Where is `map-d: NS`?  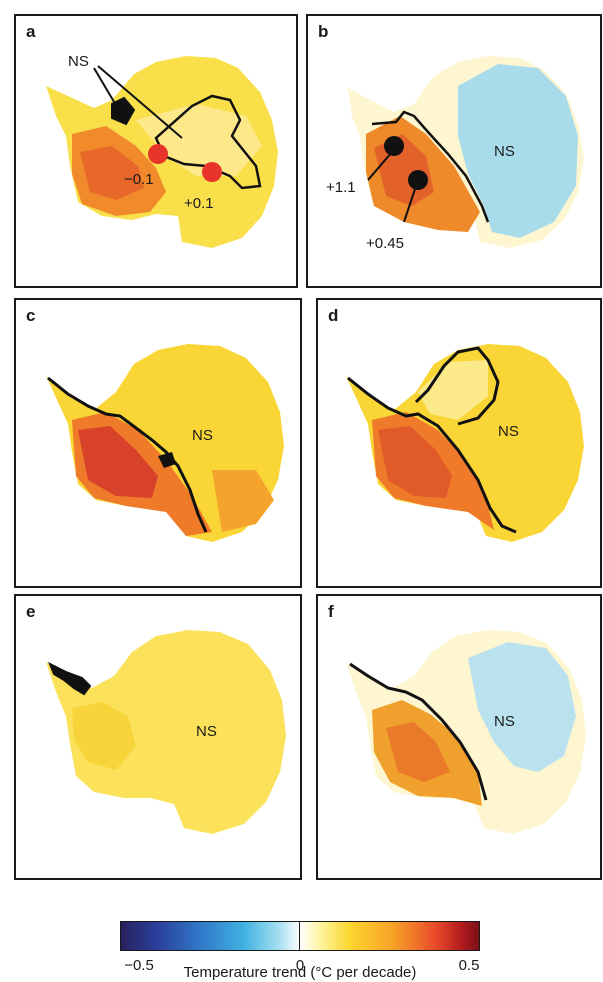
map-d: NS is located at coordinates (465, 443).